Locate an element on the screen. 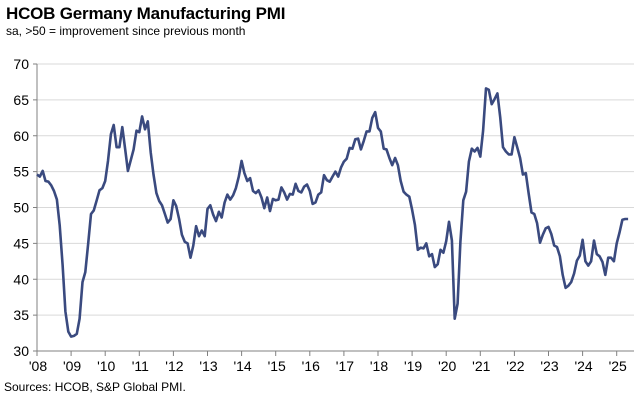 Image resolution: width=642 pixels, height=400 pixels. x-tick-label: '24 is located at coordinates (583, 366).